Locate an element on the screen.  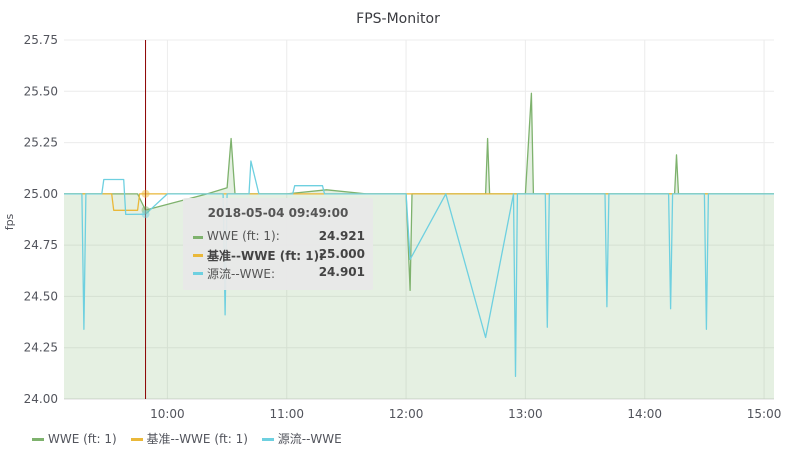
legend-item-baseline: 基准--WWE (ft: 1) is located at coordinates (189, 438).